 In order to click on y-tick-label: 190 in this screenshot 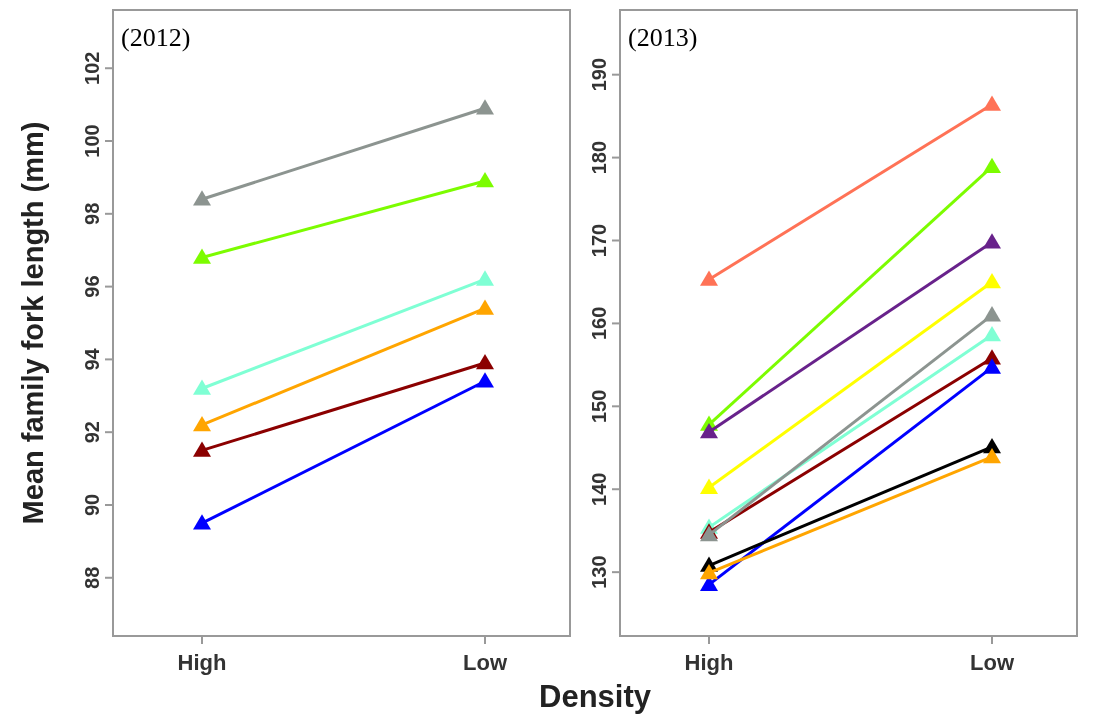, I will do `click(599, 74)`.